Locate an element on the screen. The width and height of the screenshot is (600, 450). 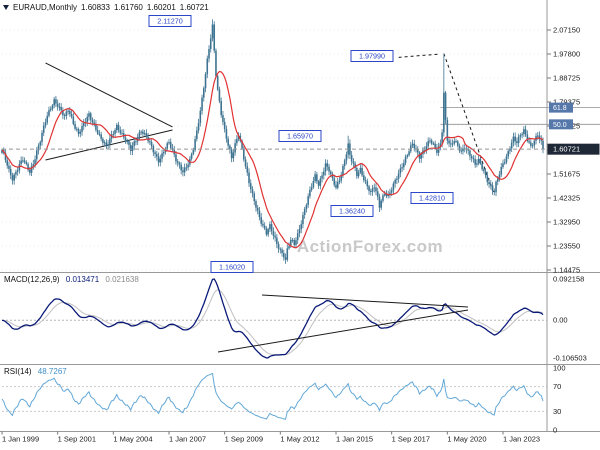
swing-annotation-label: 1.97990 is located at coordinates (372, 56).